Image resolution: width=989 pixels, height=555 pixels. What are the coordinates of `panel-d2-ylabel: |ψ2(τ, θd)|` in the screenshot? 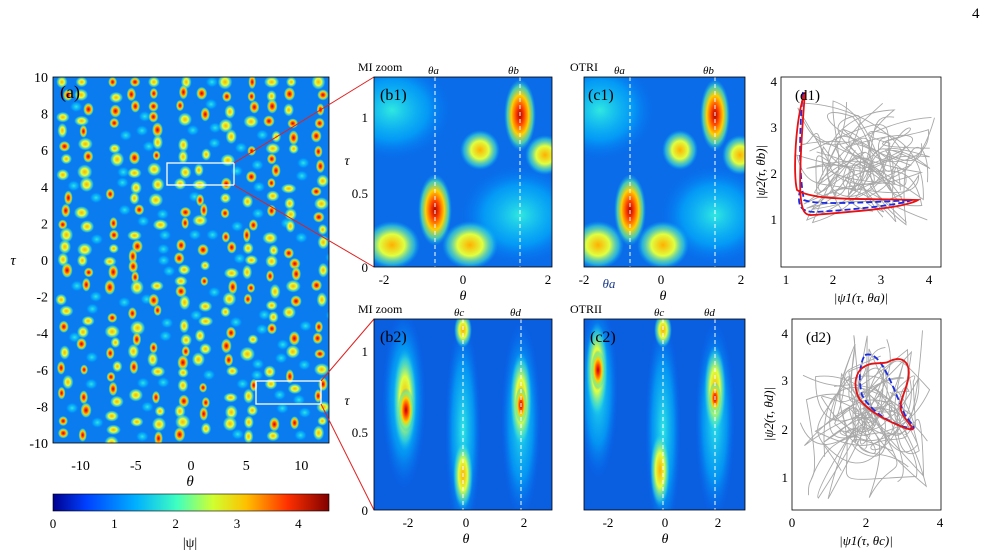 It's located at (768, 414).